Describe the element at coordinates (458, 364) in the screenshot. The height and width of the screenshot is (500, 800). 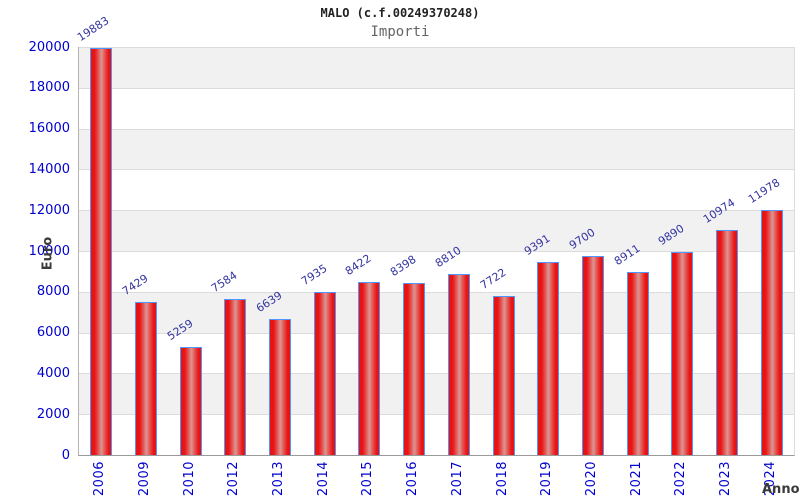
I see `bar-2017` at that location.